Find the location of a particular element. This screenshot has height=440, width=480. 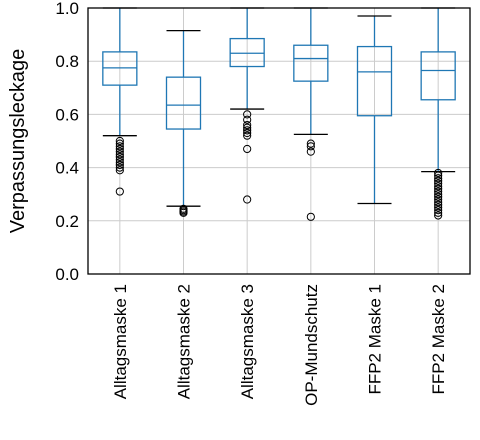

x-tick-label: Alltagsmaske 2 is located at coordinates (184, 341).